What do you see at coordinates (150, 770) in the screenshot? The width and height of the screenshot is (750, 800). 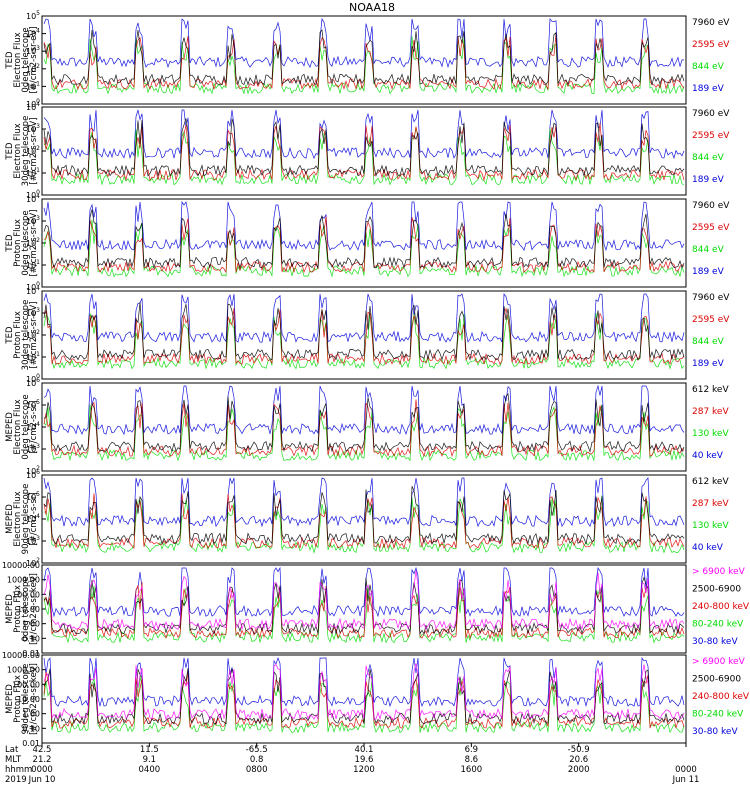 I see `x-tick-label: 0400` at bounding box center [150, 770].